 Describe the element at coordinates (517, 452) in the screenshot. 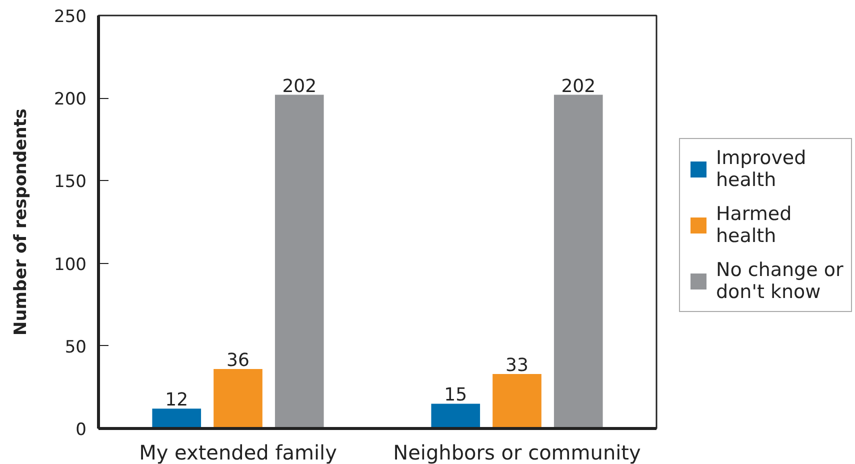

I see `x-tick-label: Neighbors or community` at that location.